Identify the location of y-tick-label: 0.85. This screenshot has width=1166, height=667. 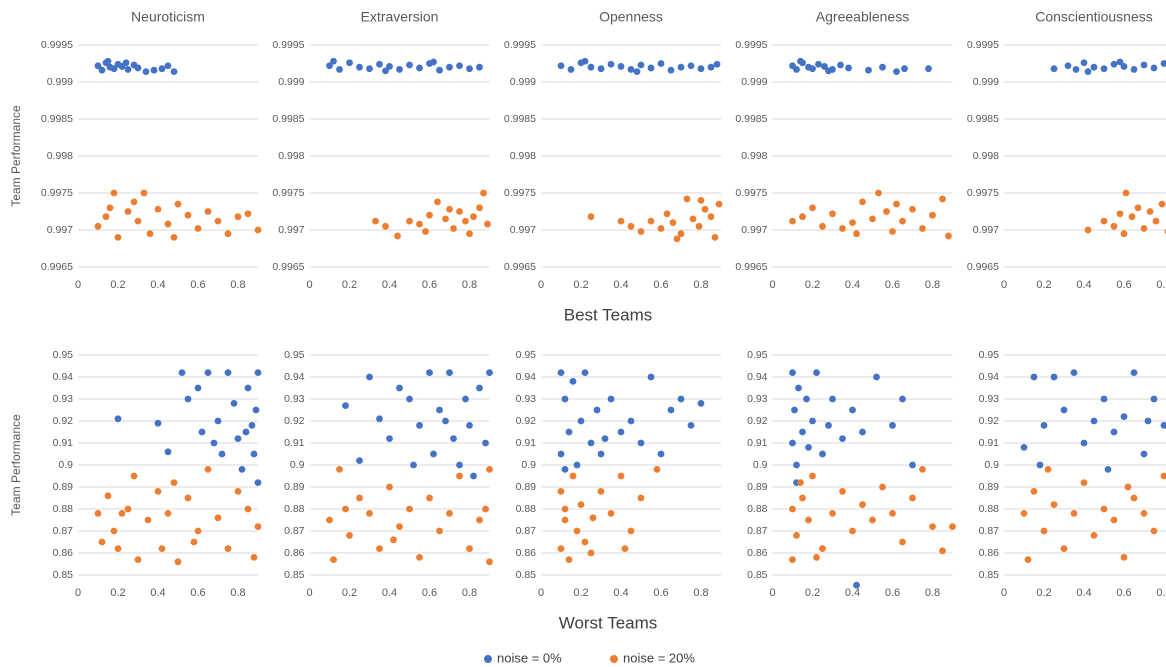
(757, 575).